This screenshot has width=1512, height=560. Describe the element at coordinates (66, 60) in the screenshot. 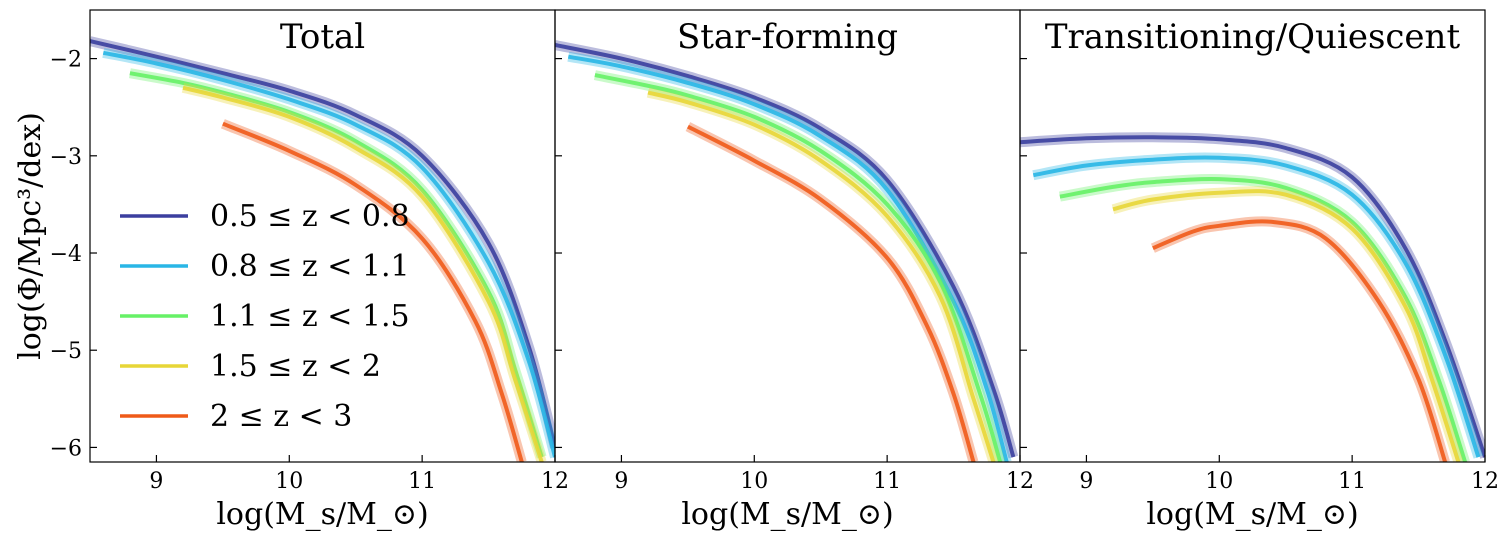

I see `y-tick-label: −2` at that location.